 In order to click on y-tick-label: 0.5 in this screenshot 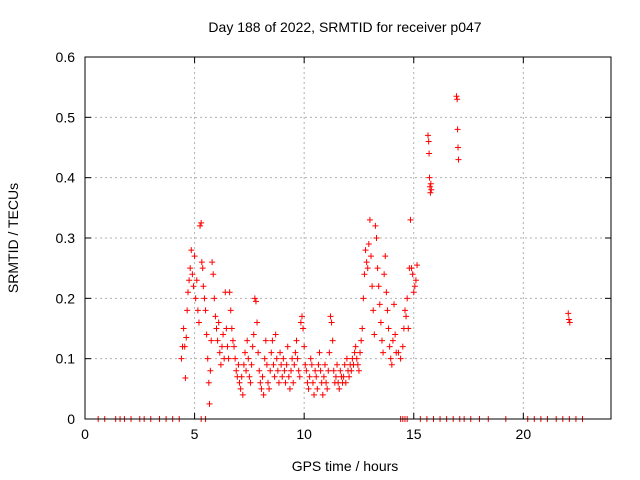, I will do `click(66, 117)`.